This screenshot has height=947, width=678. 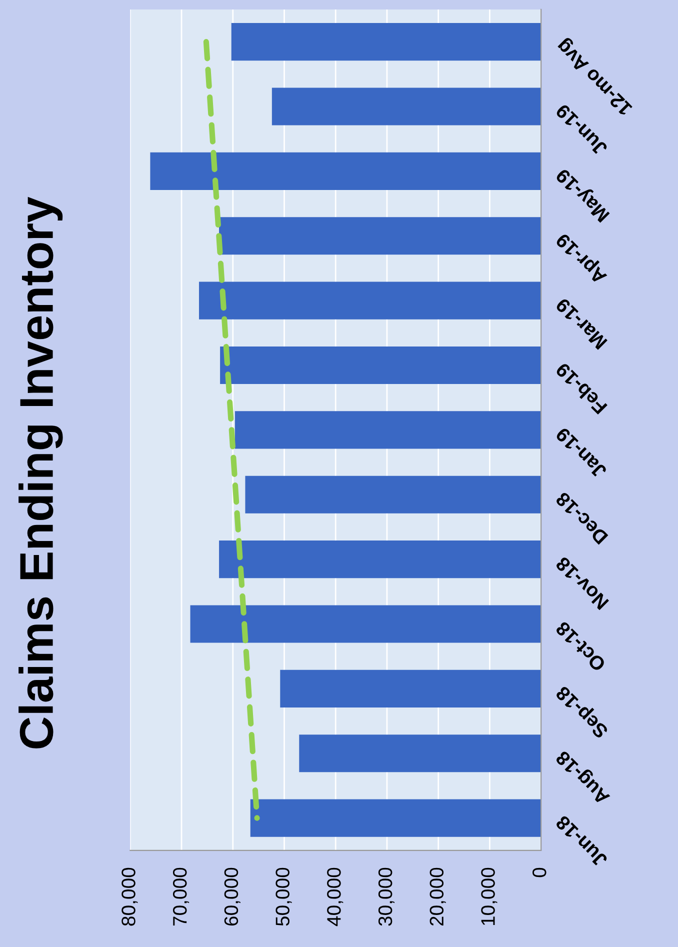 What do you see at coordinates (284, 897) in the screenshot?
I see `x-tick-label: 50,000` at bounding box center [284, 897].